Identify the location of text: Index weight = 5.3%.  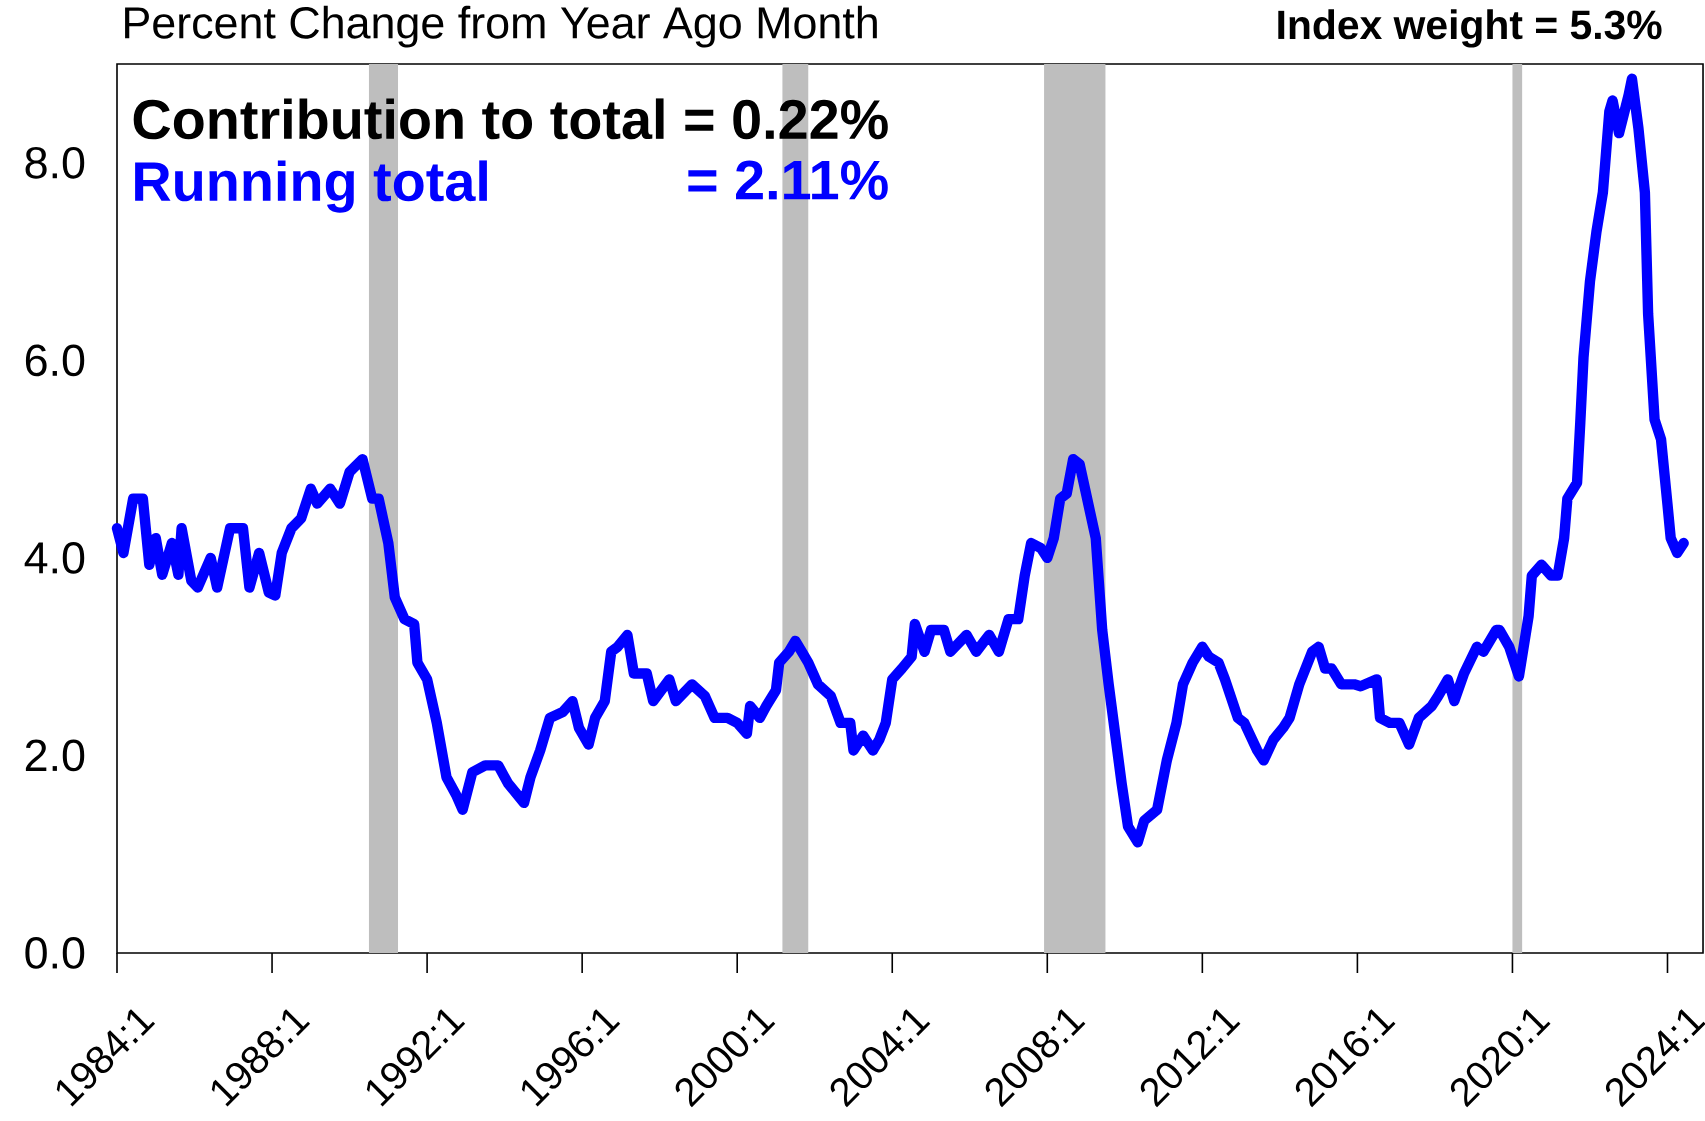
(1470, 28).